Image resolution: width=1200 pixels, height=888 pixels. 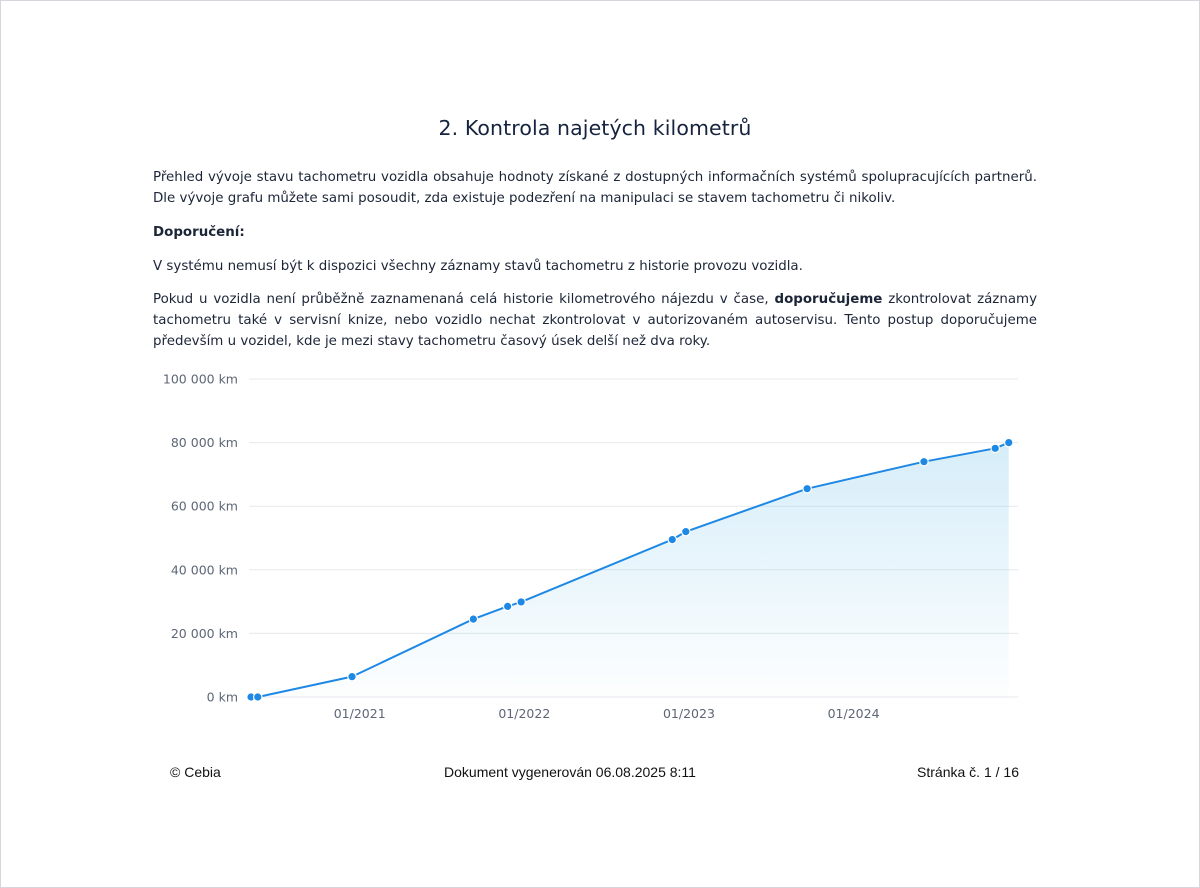 I want to click on recommendation-emphasis: doporučujeme, so click(x=828, y=299).